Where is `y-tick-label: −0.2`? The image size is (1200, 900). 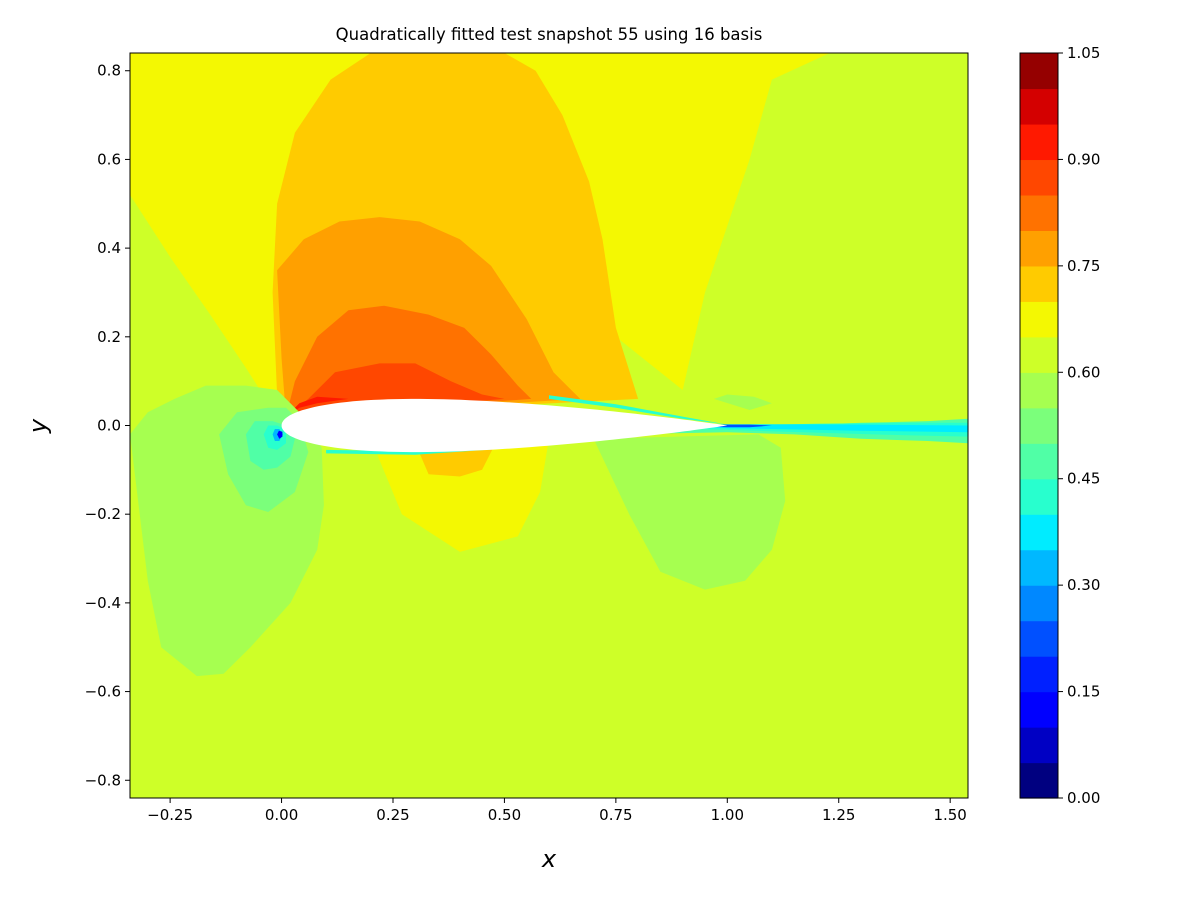 y-tick-label: −0.2 is located at coordinates (103, 514).